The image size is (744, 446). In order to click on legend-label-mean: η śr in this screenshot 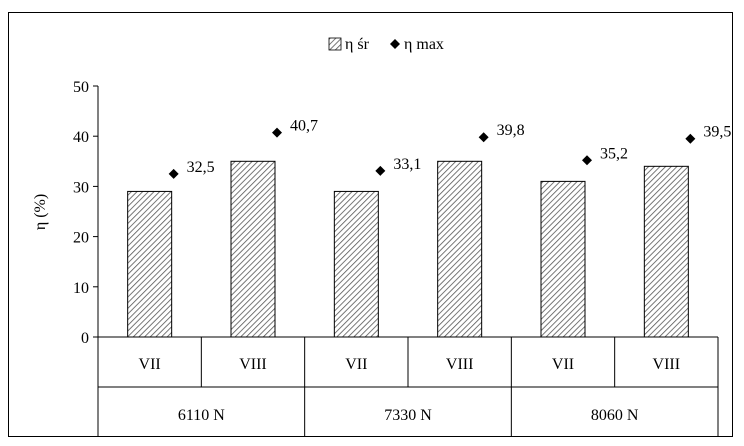, I will do `click(357, 44)`.